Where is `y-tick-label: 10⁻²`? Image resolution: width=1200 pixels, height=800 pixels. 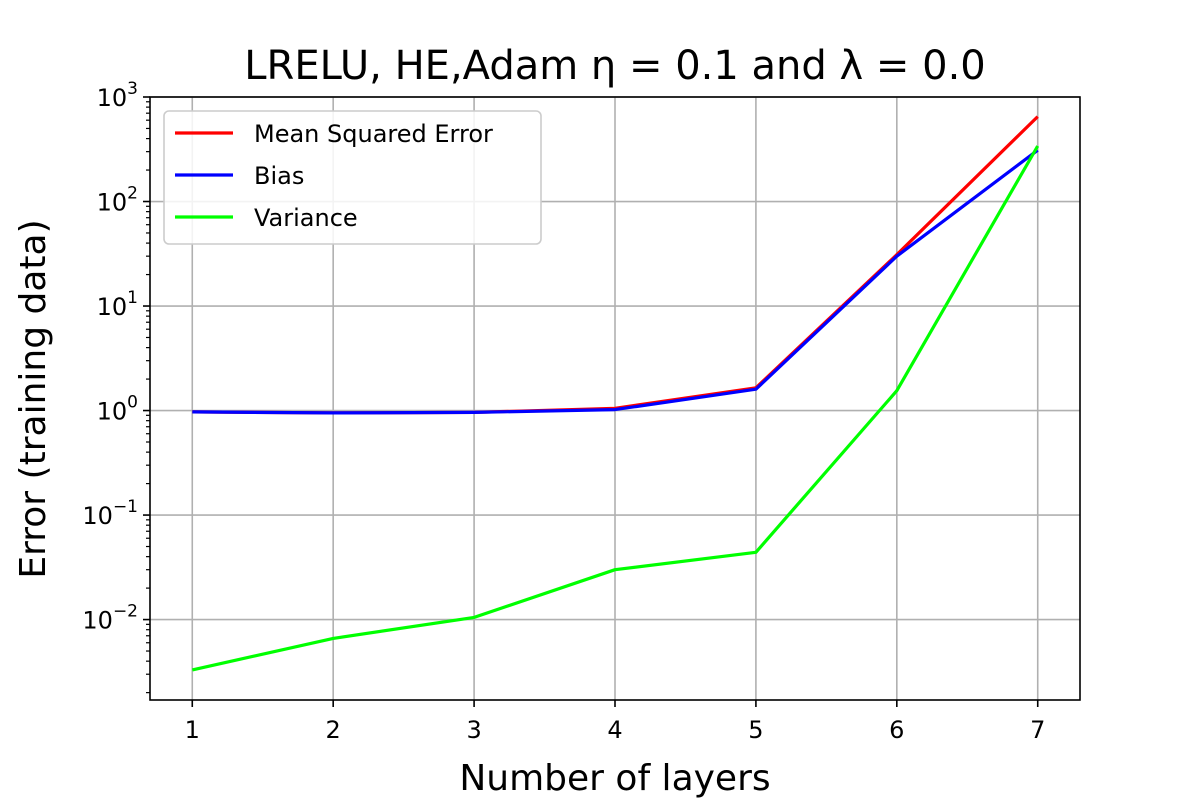 y-tick-label: 10⁻² is located at coordinates (110, 618).